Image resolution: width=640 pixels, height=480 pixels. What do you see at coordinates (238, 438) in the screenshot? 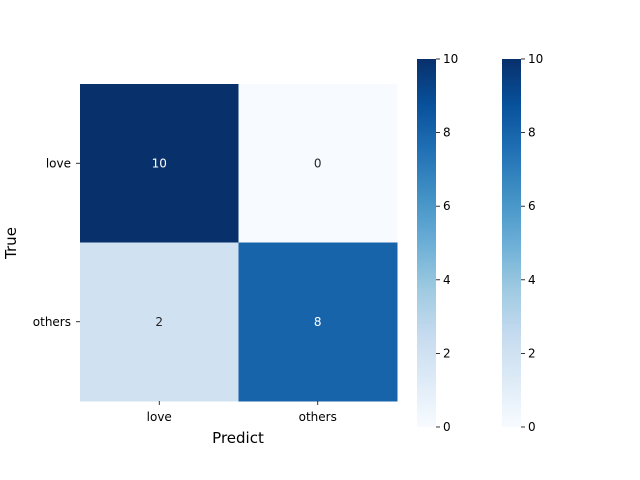
I see `x-axis-label: Predict` at bounding box center [238, 438].